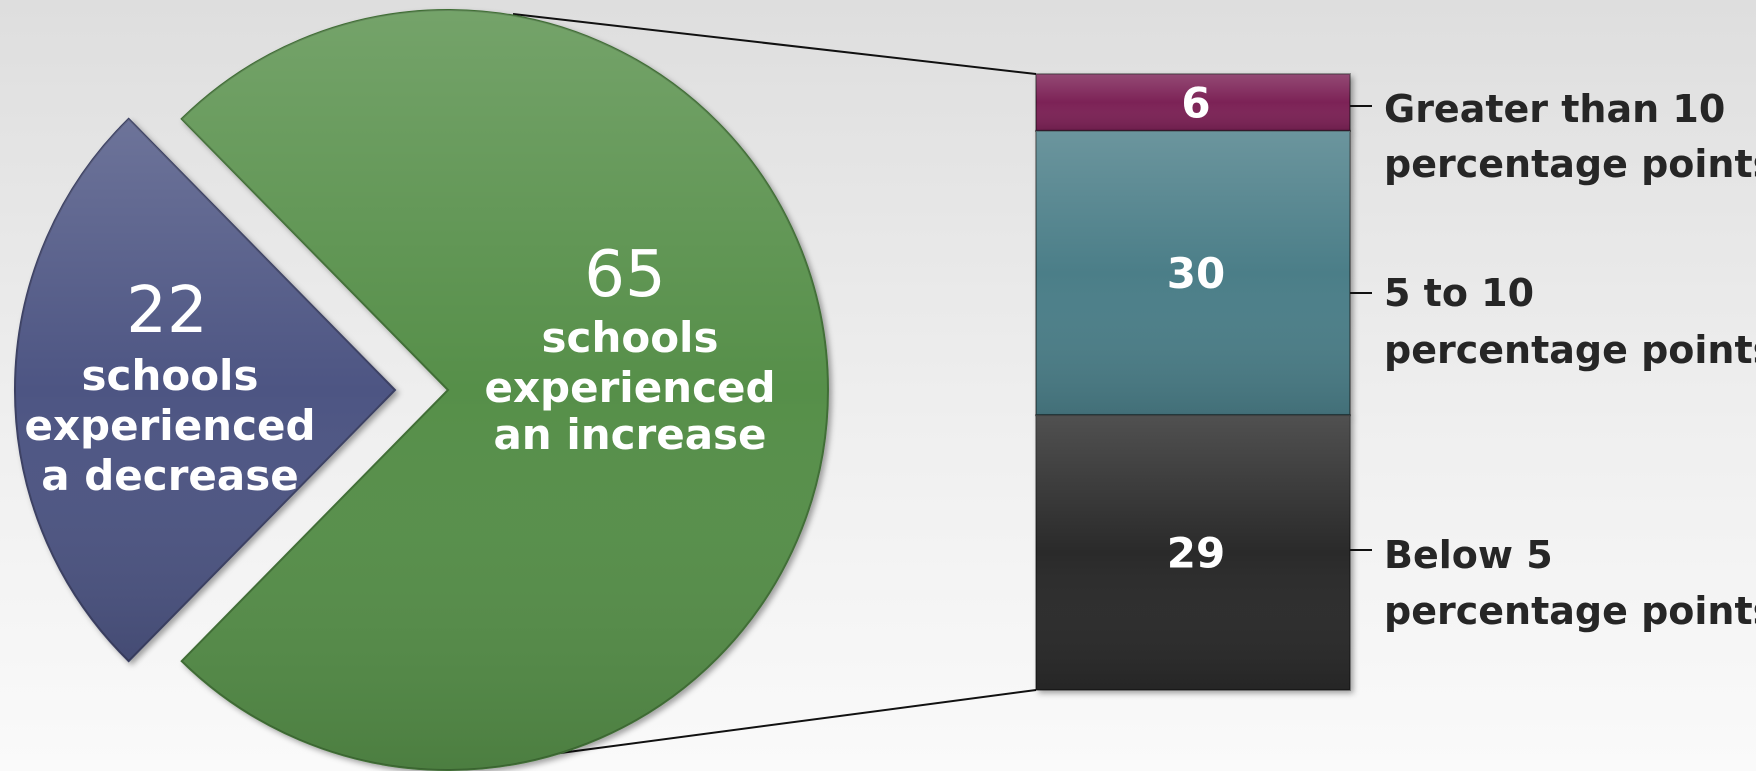  I want to click on callout-label-below-5-line2: percentage points, so click(1570, 611).